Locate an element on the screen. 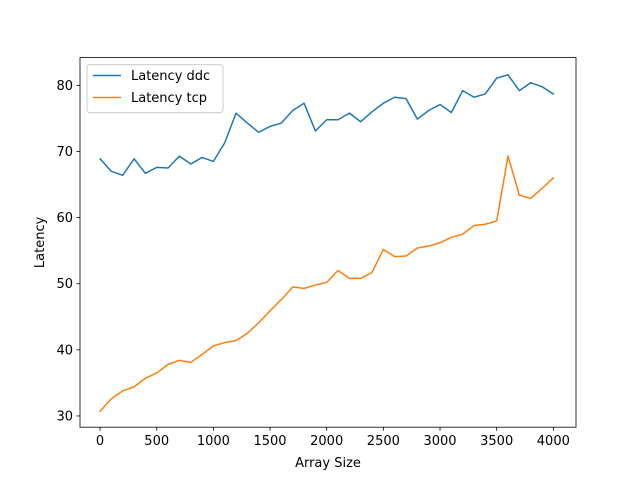 The height and width of the screenshot is (480, 640). y-tick-label: 70 is located at coordinates (64, 152).